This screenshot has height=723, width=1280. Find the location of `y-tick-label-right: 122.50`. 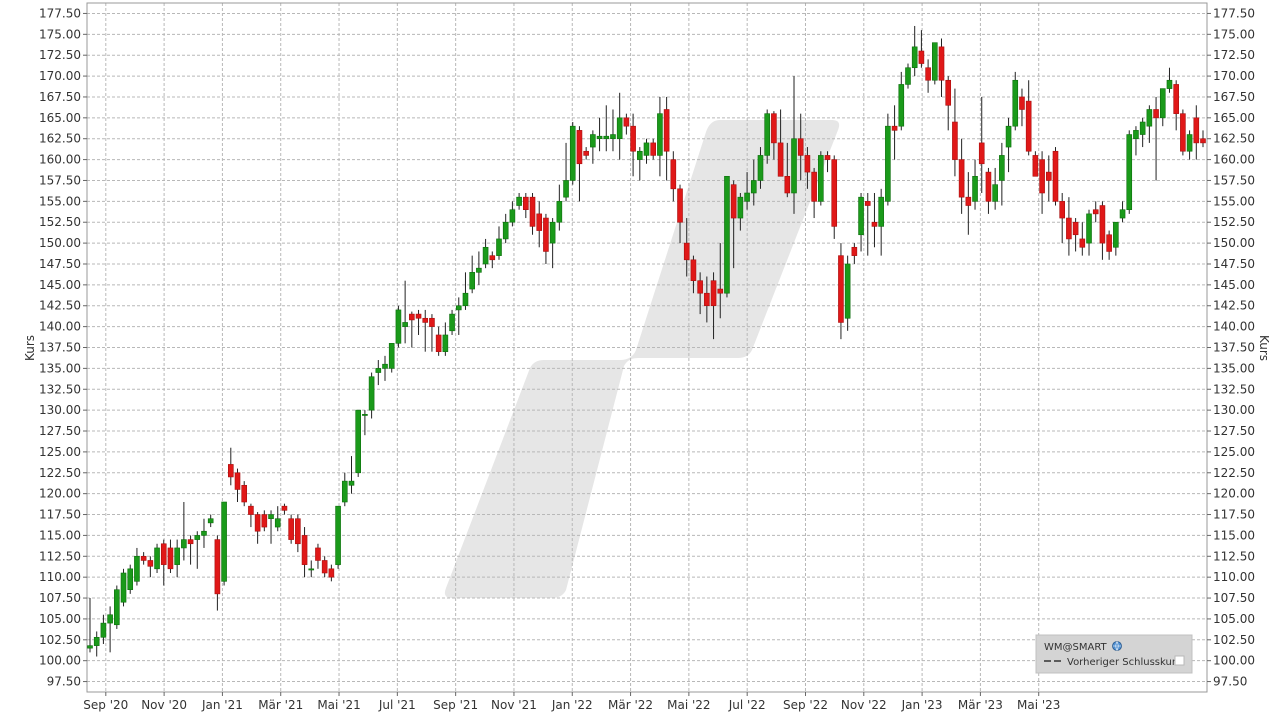

y-tick-label-right: 122.50 is located at coordinates (1234, 473).